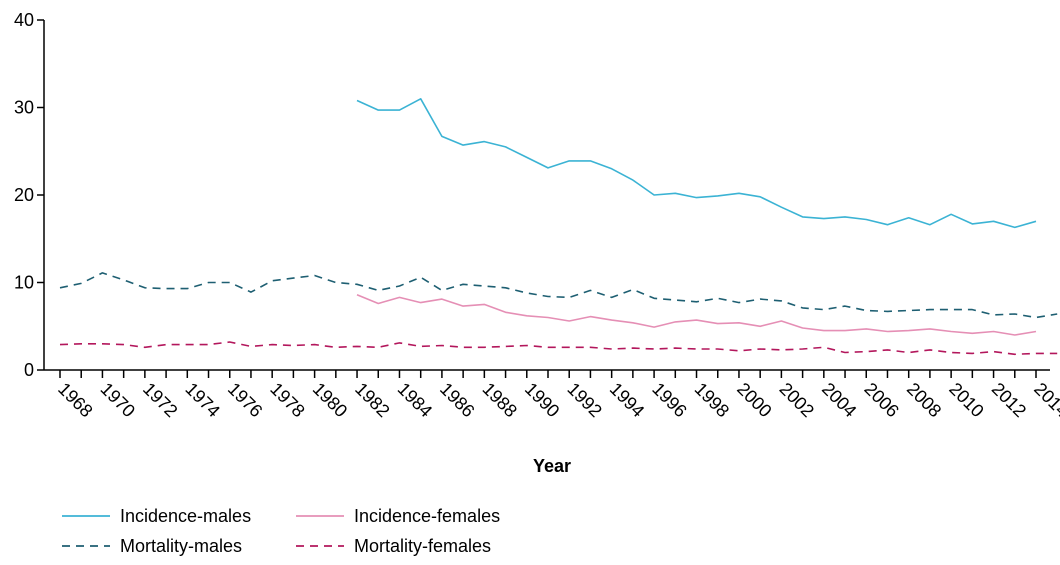 The width and height of the screenshot is (1060, 565). I want to click on x-tick-label: 1970, so click(118, 400).